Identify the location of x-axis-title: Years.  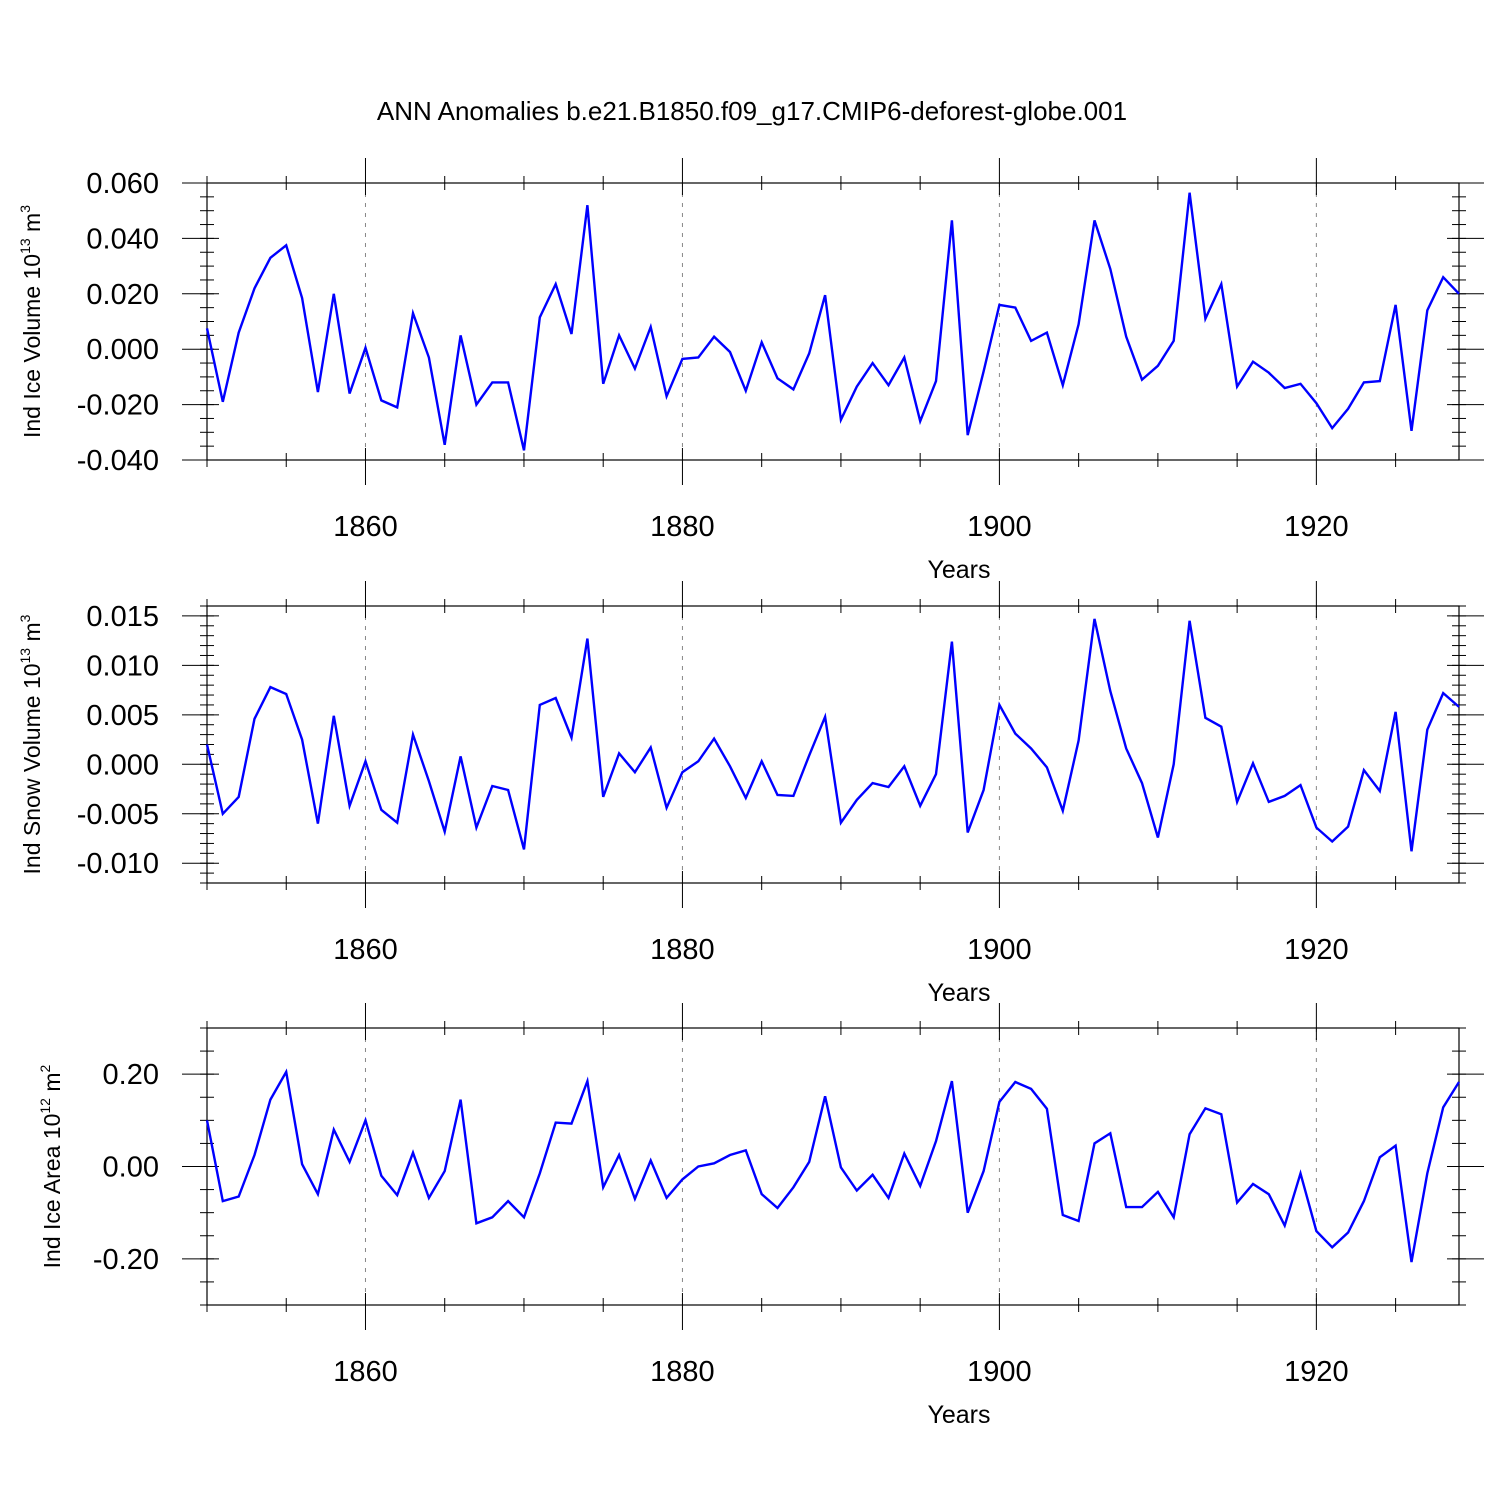
(958, 993).